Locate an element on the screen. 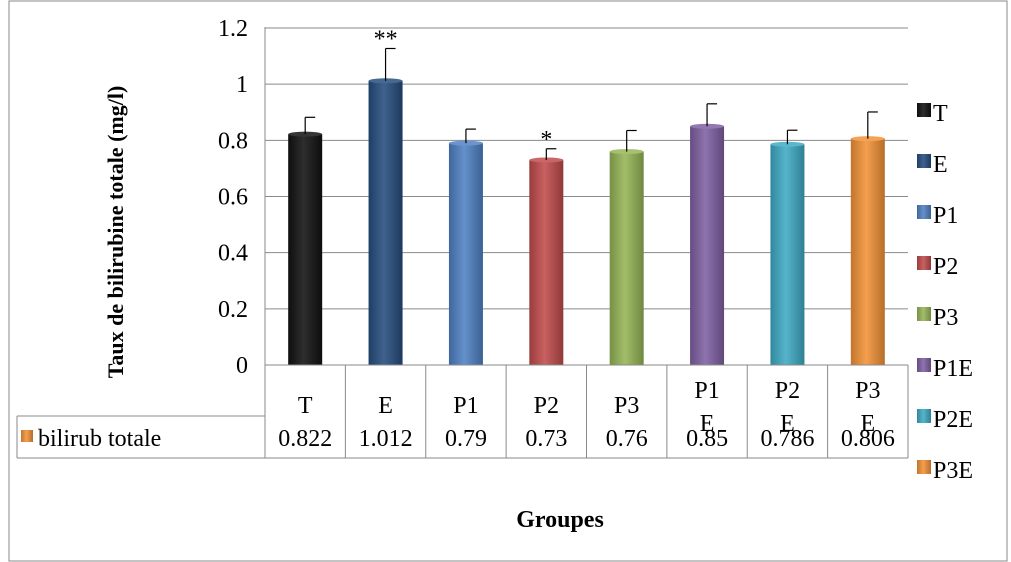 This screenshot has height=562, width=1011. data-label: 0.85 is located at coordinates (707, 439).